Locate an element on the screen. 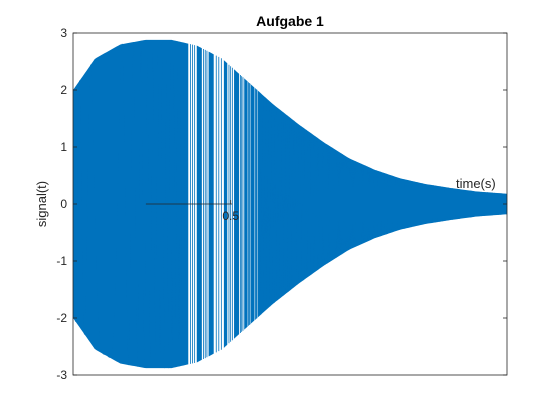 This screenshot has width=560, height=420. y-tick-label: 0 is located at coordinates (63, 204).